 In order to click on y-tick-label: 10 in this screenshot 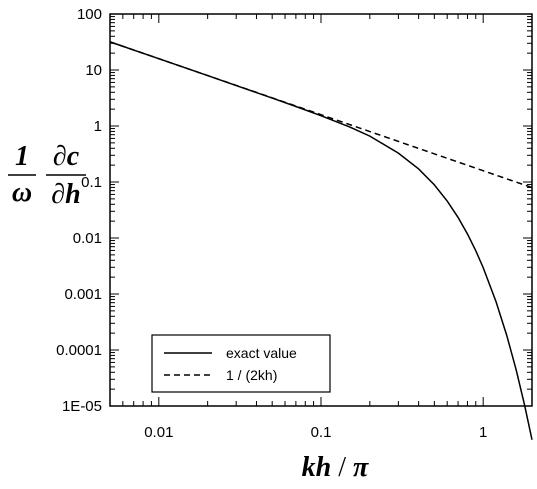, I will do `click(93, 70)`.